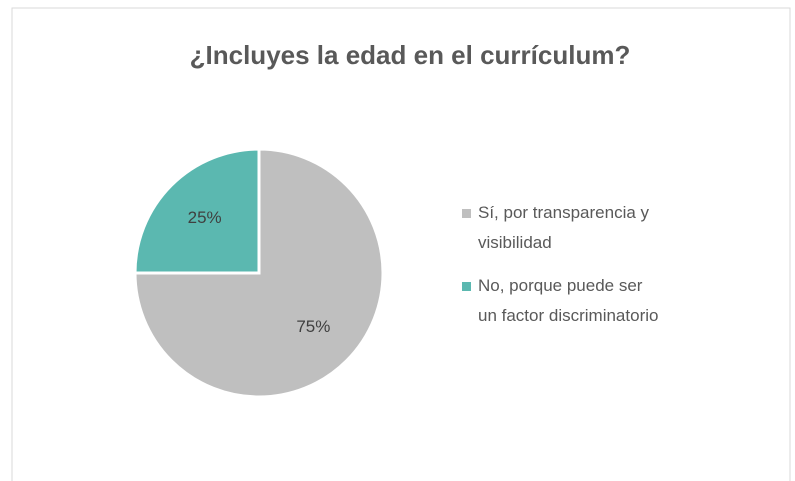  Describe the element at coordinates (313, 326) in the screenshot. I see `data-label: 75%` at that location.